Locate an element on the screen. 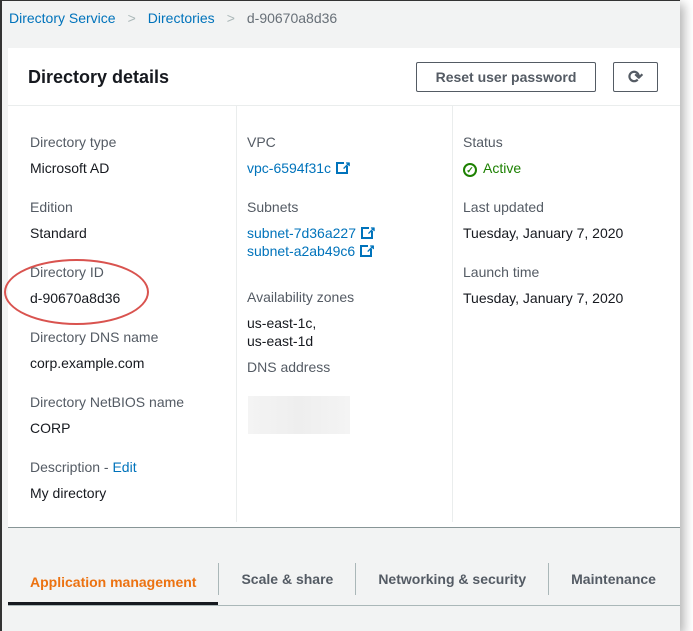 This screenshot has width=693, height=631. directory-type-label: Directory type is located at coordinates (73, 142).